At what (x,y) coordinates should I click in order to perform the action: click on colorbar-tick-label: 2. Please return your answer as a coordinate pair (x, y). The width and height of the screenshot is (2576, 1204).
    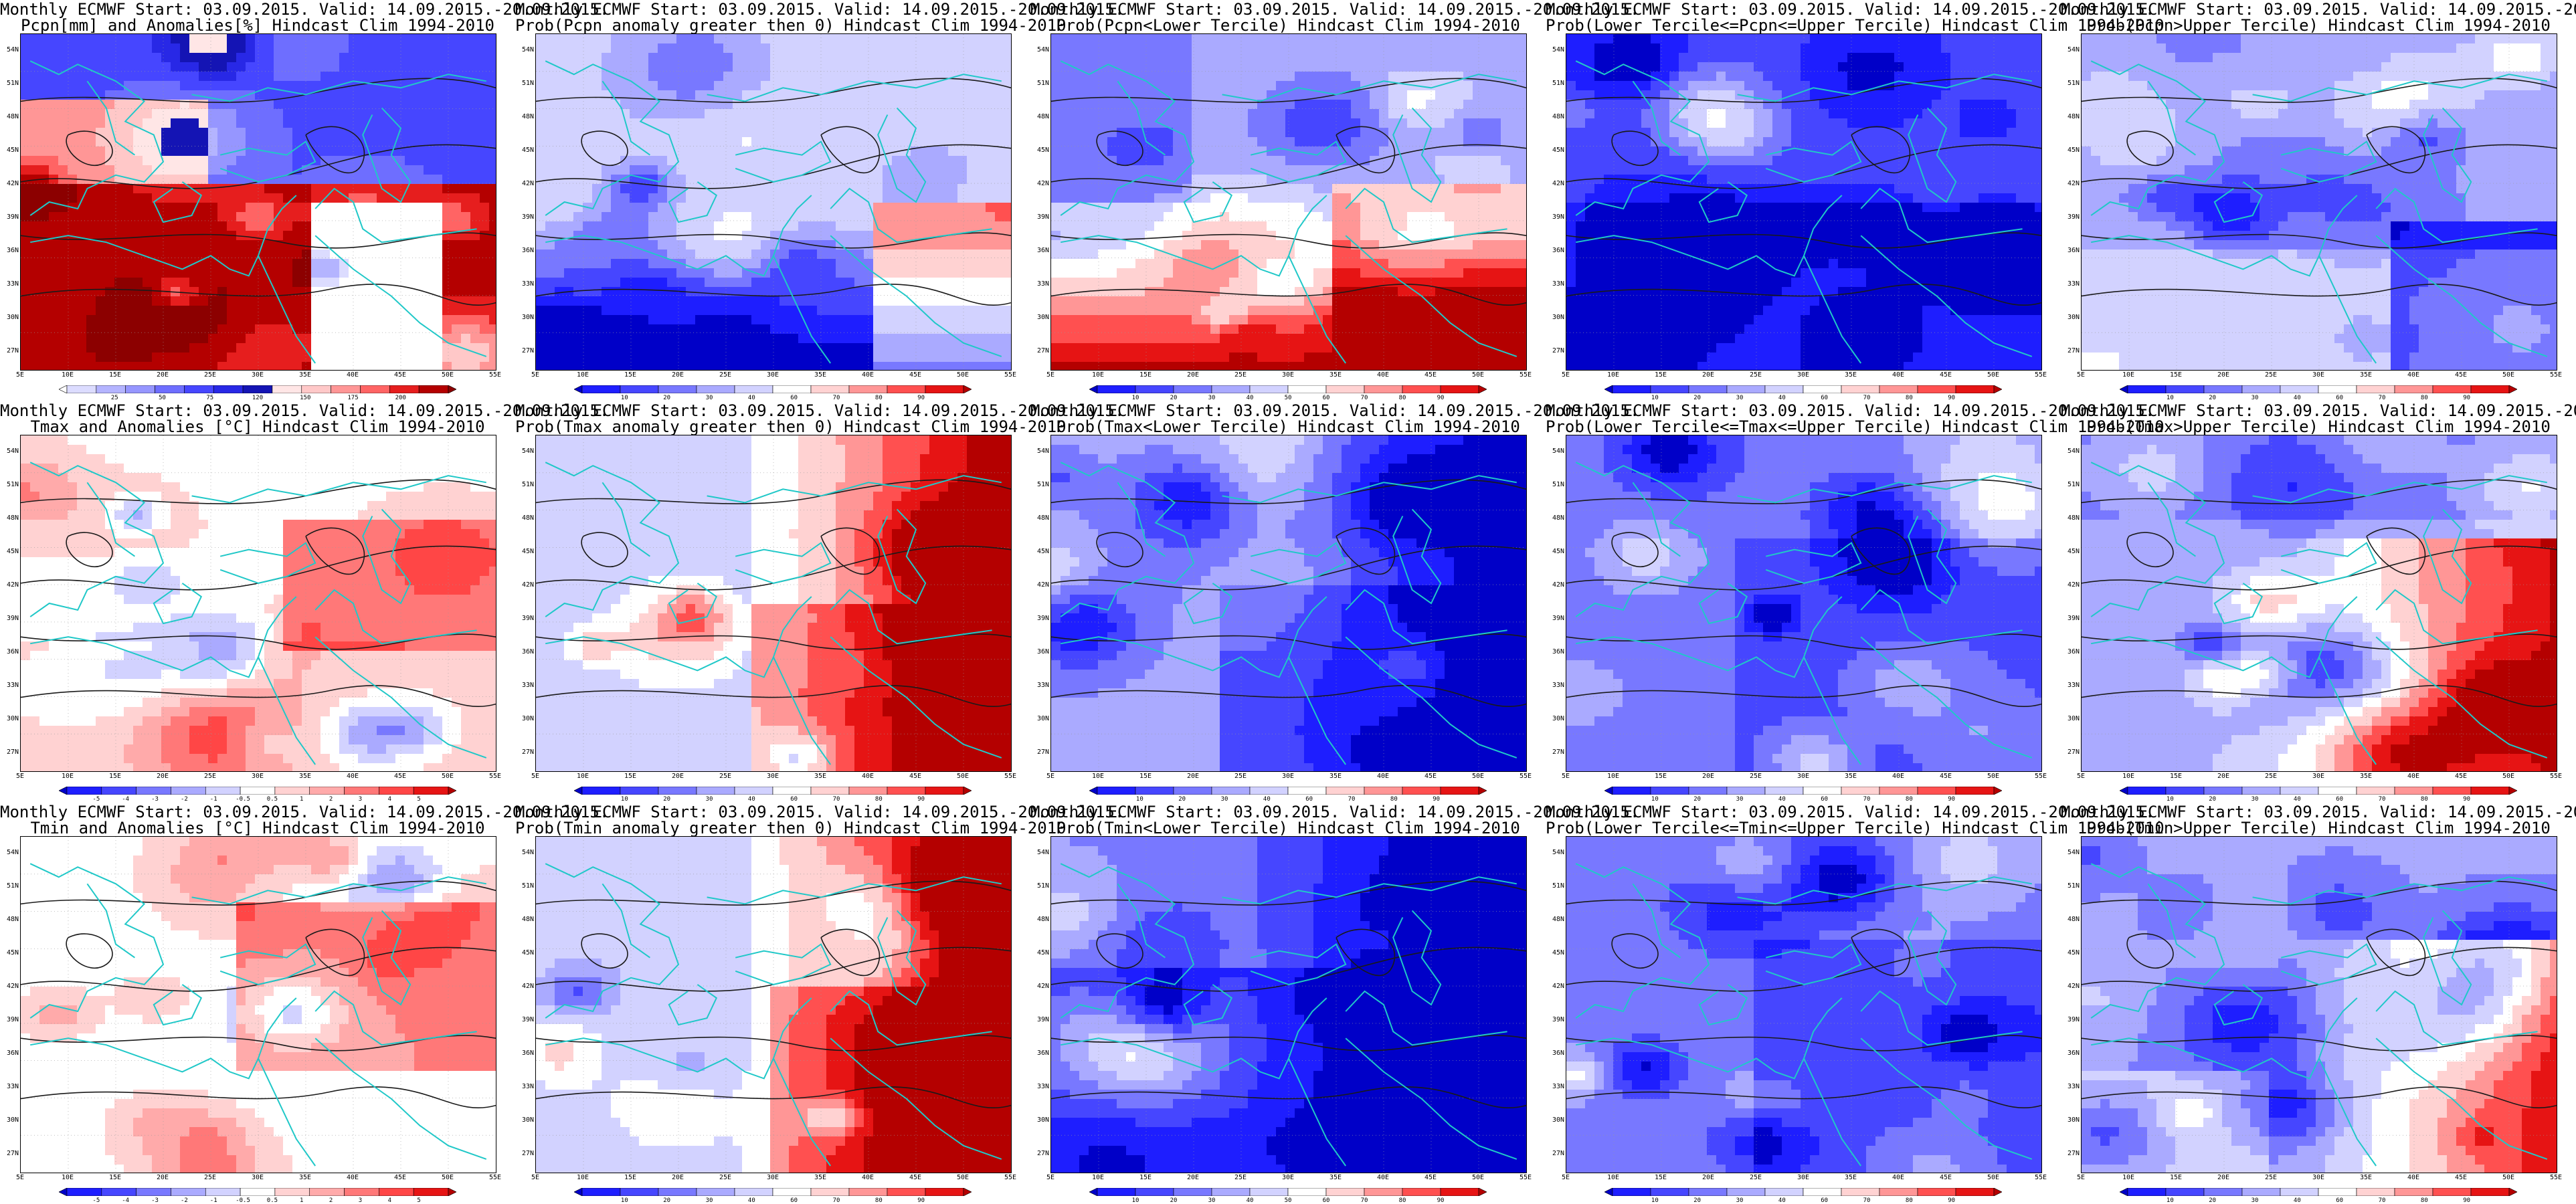
    Looking at the image, I should click on (331, 799).